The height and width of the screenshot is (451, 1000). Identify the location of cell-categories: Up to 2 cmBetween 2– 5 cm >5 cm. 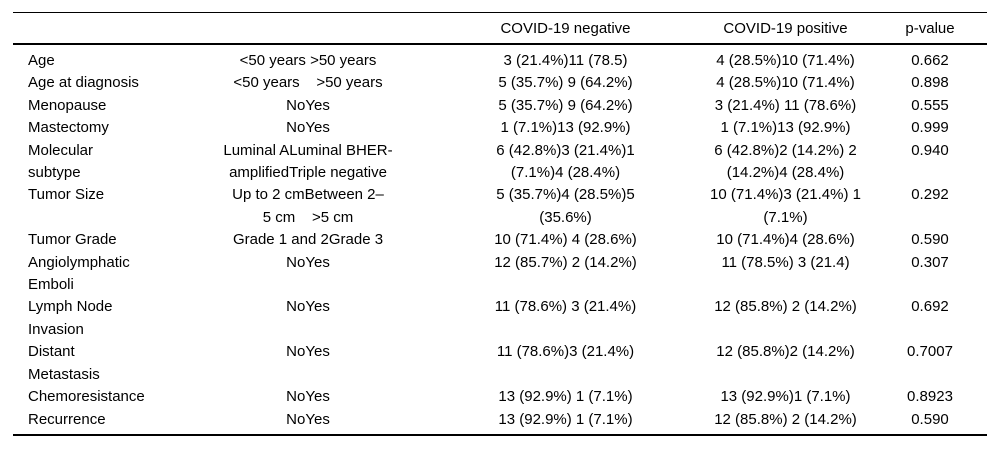
(308, 206).